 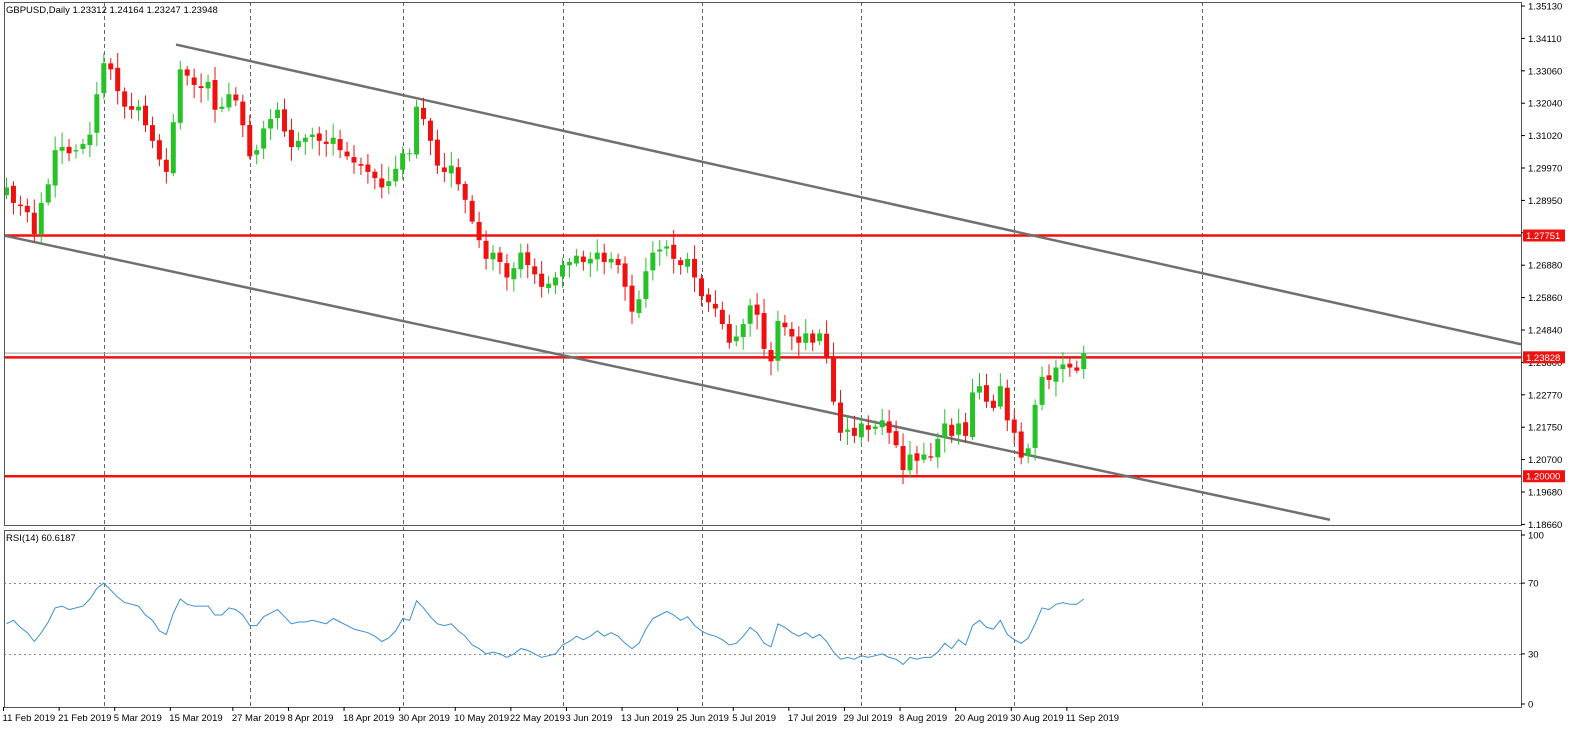 I want to click on level-tag-label: 1.23828, so click(x=1543, y=358).